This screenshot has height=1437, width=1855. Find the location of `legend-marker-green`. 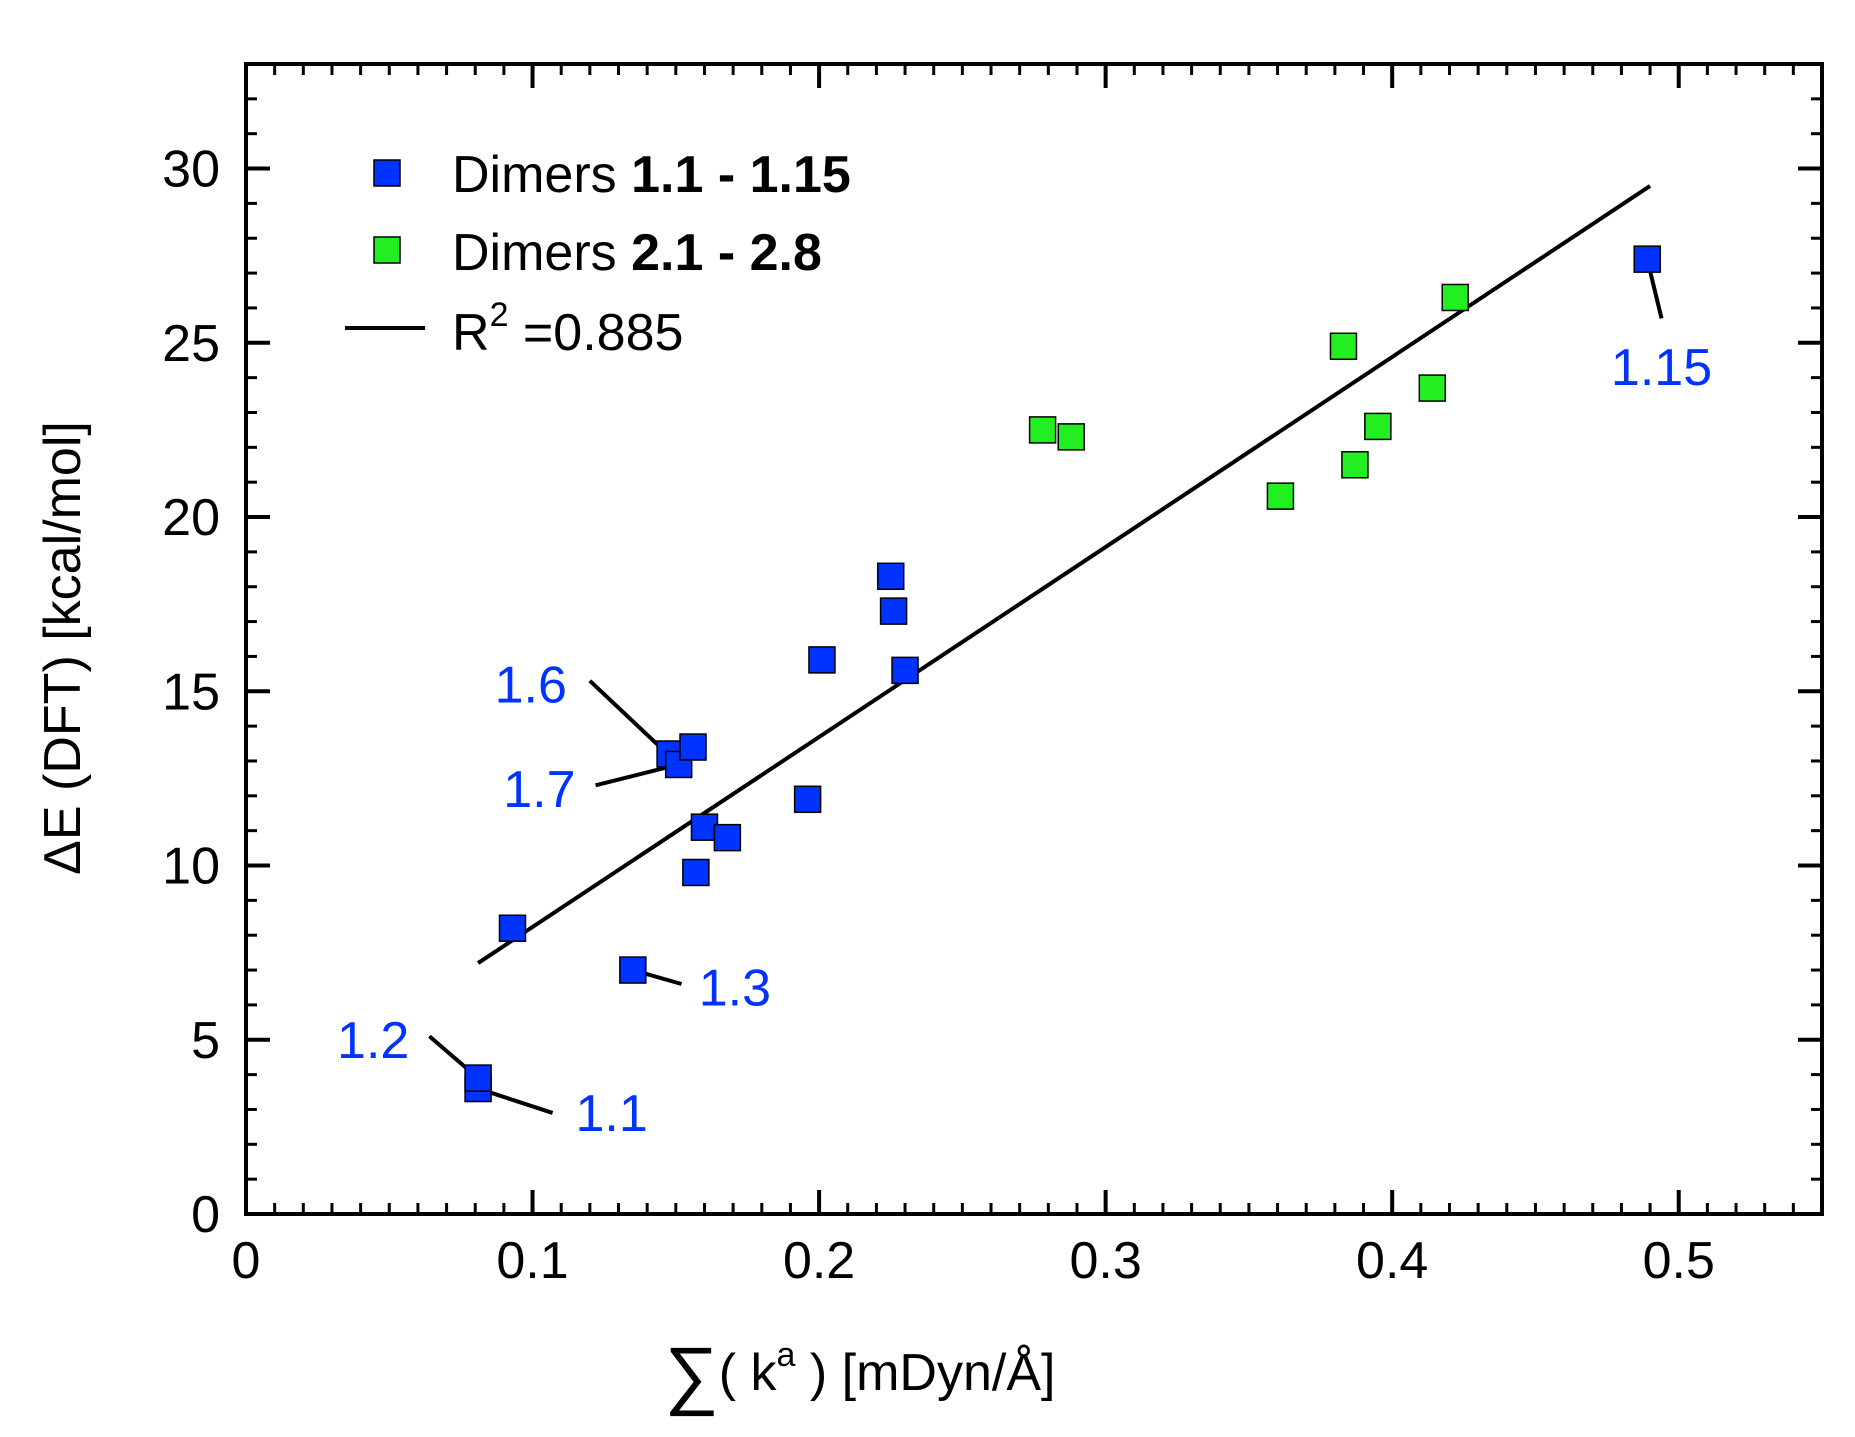

legend-marker-green is located at coordinates (387, 250).